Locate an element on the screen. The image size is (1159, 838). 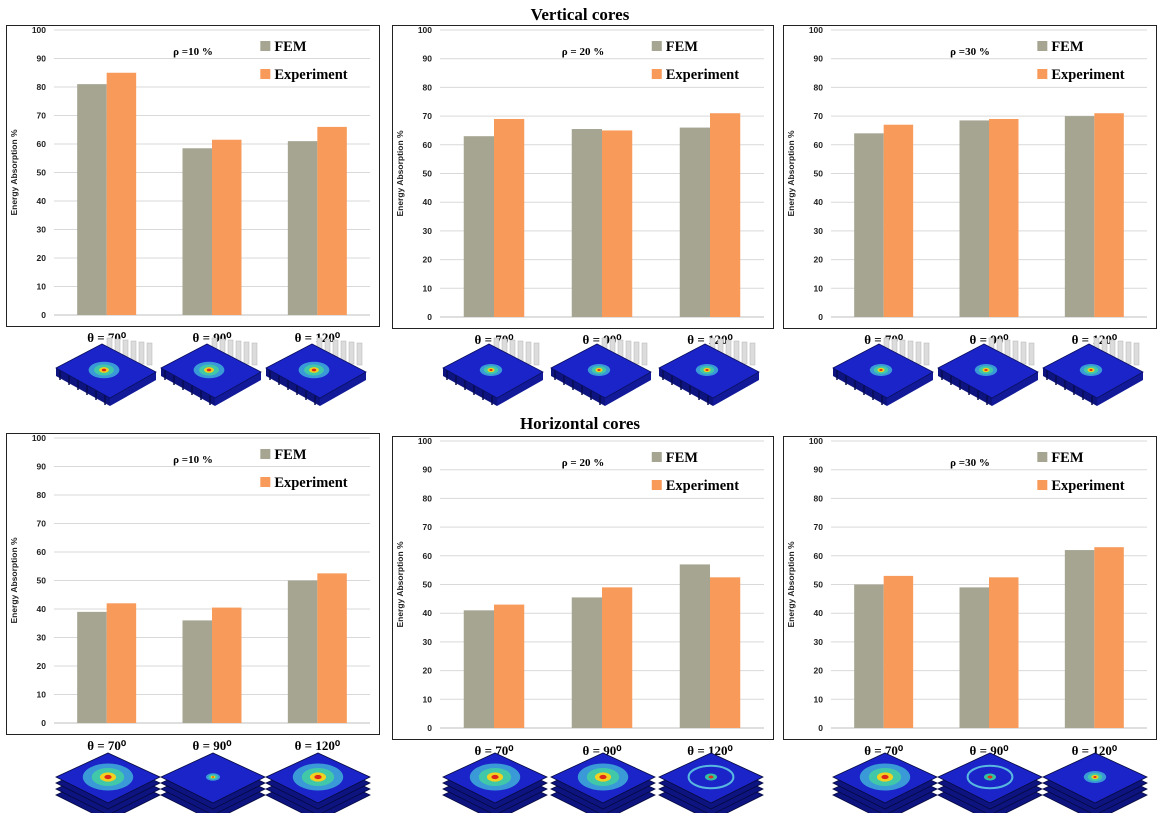
density-annotation: ρ = 20 % is located at coordinates (583, 52).